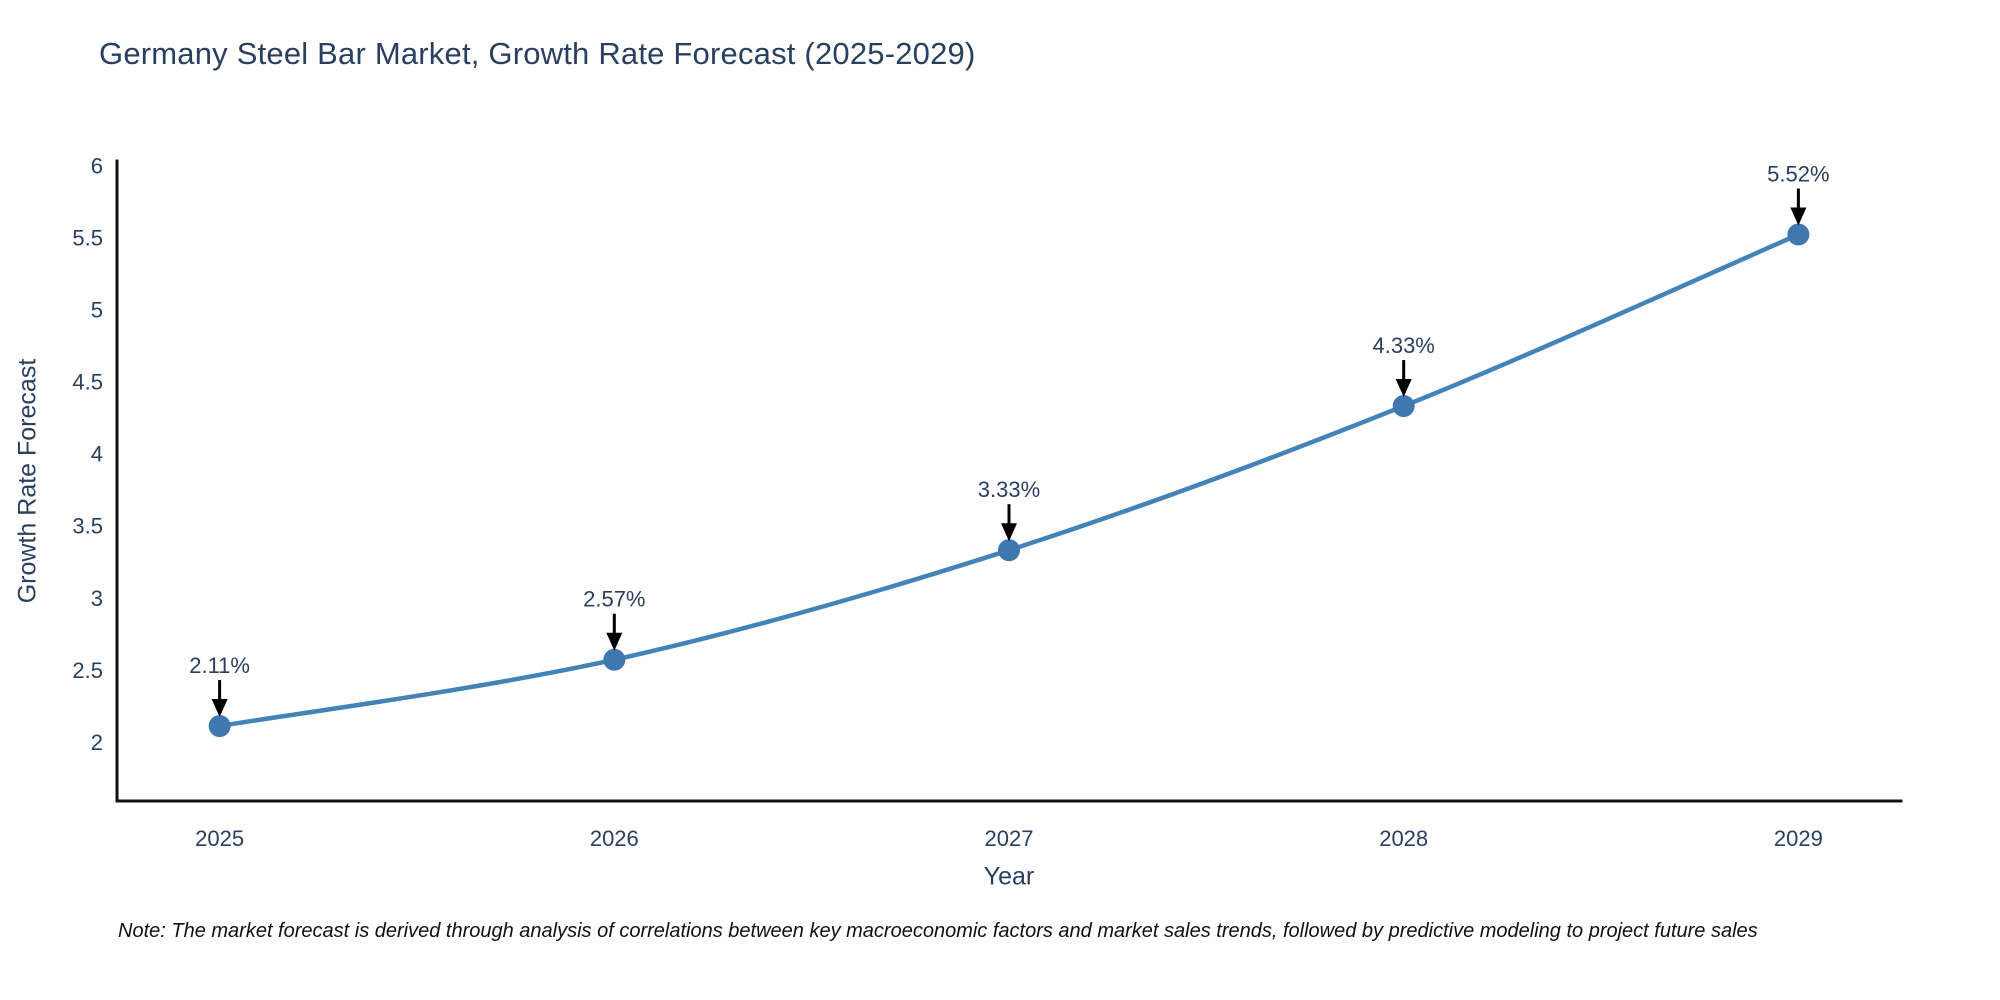 This screenshot has width=2000, height=1000. Describe the element at coordinates (97, 165) in the screenshot. I see `y-tick-label: 6` at that location.